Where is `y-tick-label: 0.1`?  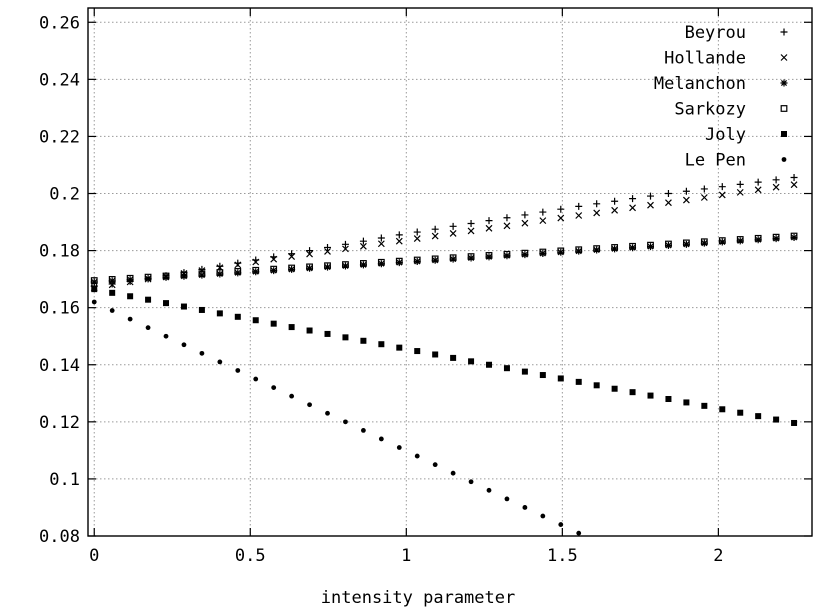 y-tick-label: 0.1 is located at coordinates (64, 480).